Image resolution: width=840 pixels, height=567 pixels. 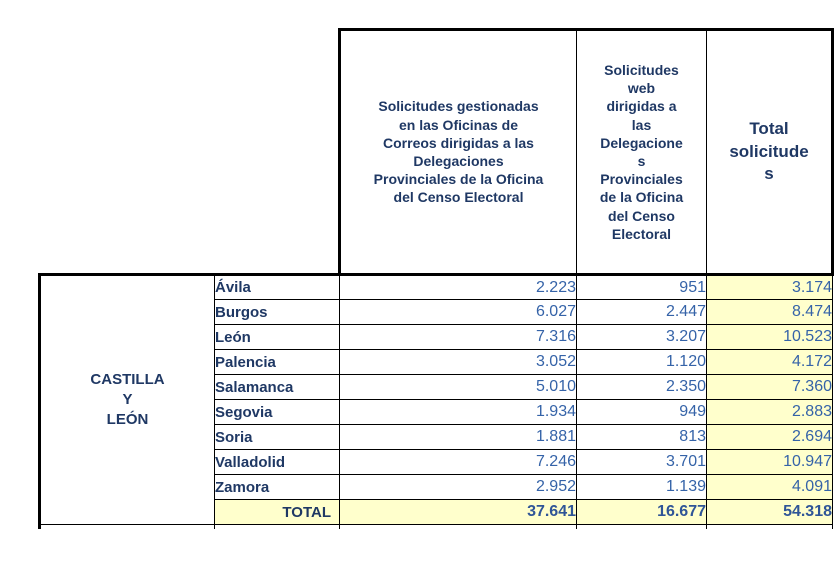 I want to click on table-row: Zamora 2.952 1.139 4.091, so click(x=436, y=487).